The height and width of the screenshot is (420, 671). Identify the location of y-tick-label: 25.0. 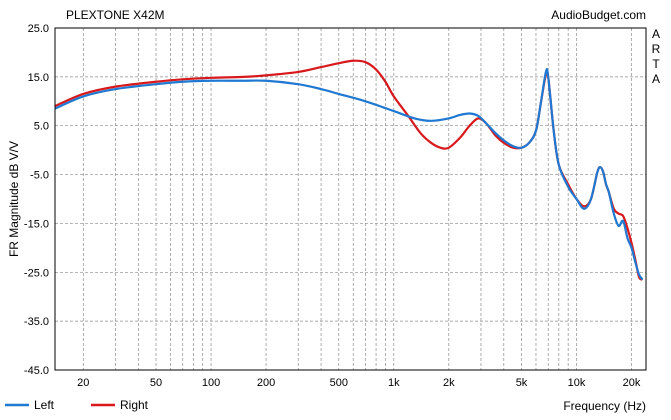
(38, 29).